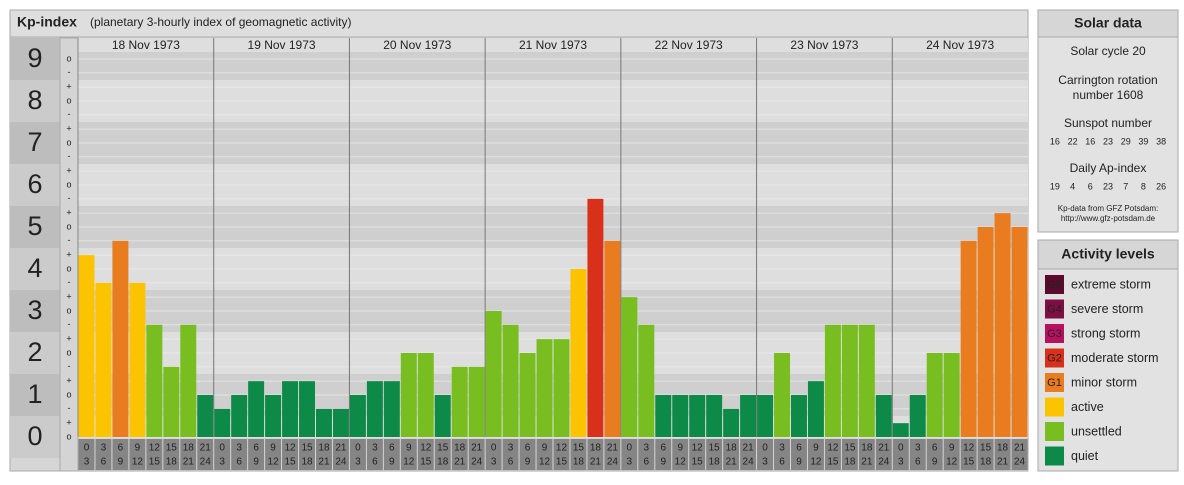  What do you see at coordinates (1108, 95) in the screenshot?
I see `solar-rotation-2: number 1608` at bounding box center [1108, 95].